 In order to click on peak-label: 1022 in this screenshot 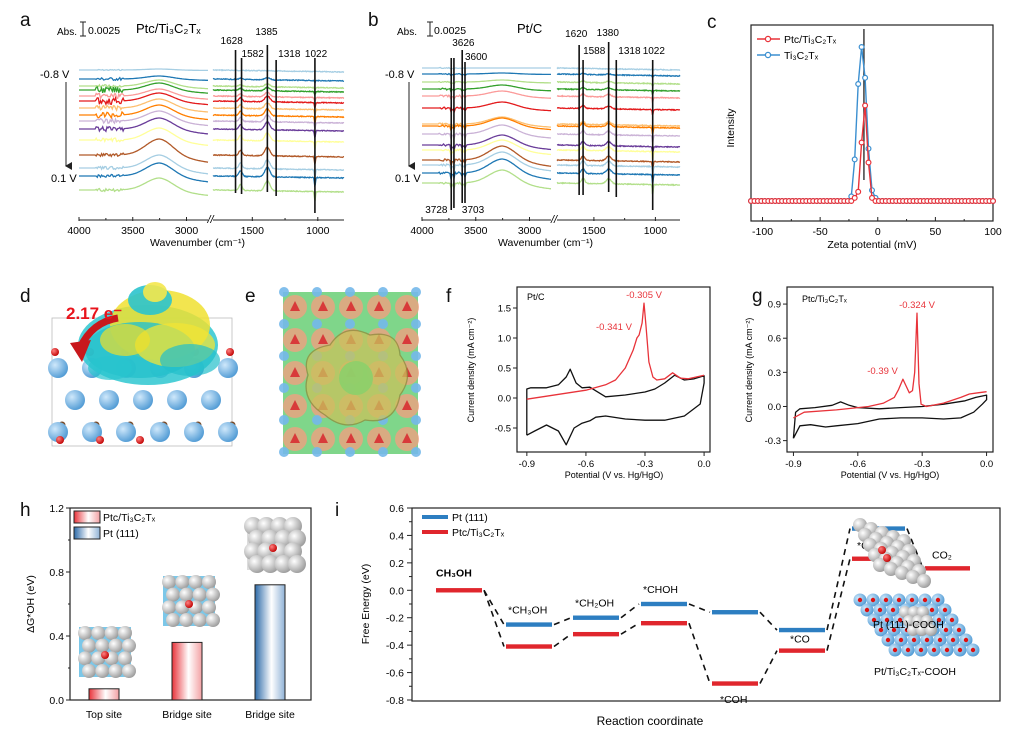, I will do `click(654, 51)`.